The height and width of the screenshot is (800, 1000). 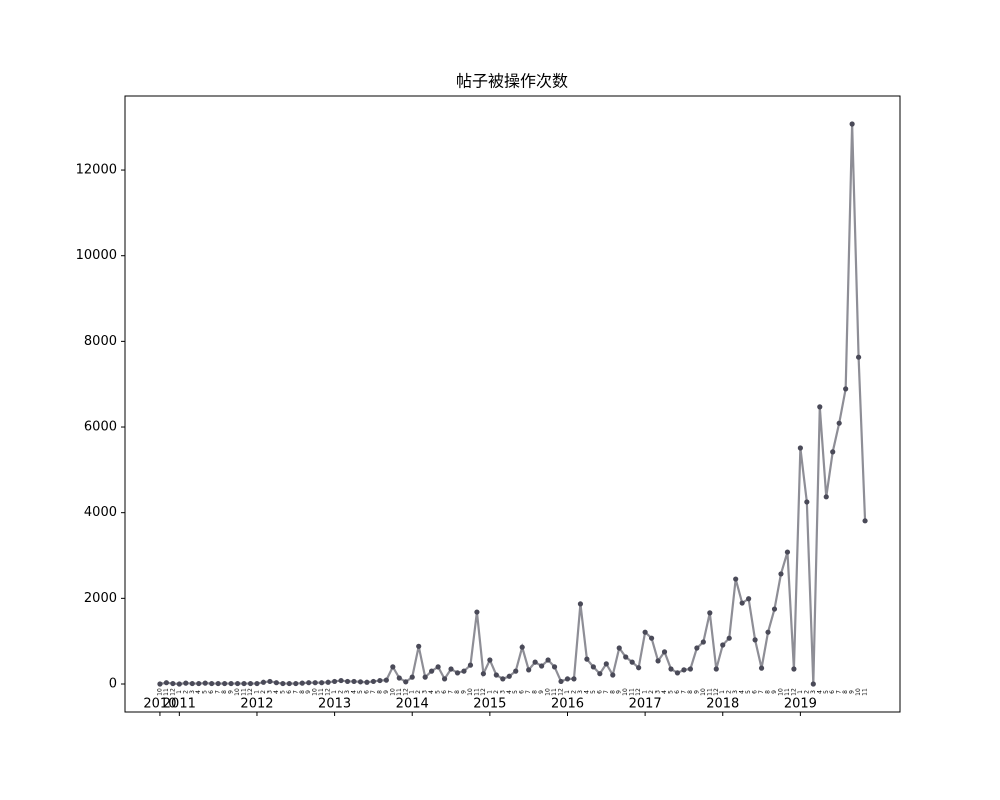 I want to click on year-label: 2010, so click(x=159, y=704).